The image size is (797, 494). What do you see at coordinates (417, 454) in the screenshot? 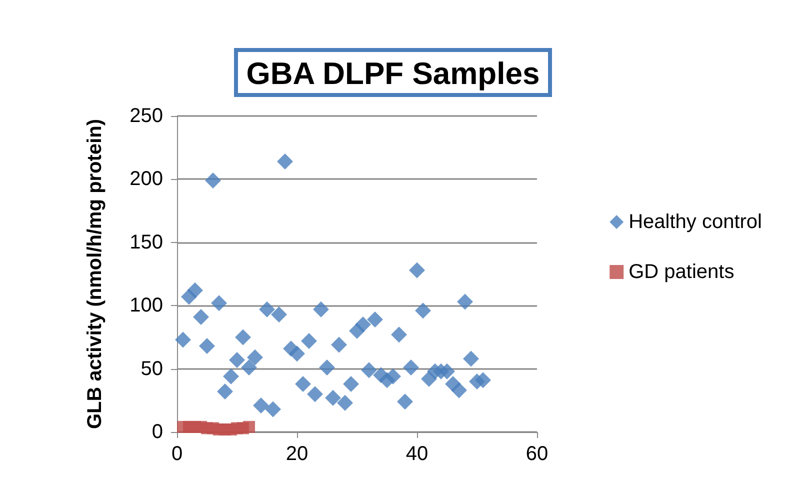
I see `x-tick-label: 40` at bounding box center [417, 454].